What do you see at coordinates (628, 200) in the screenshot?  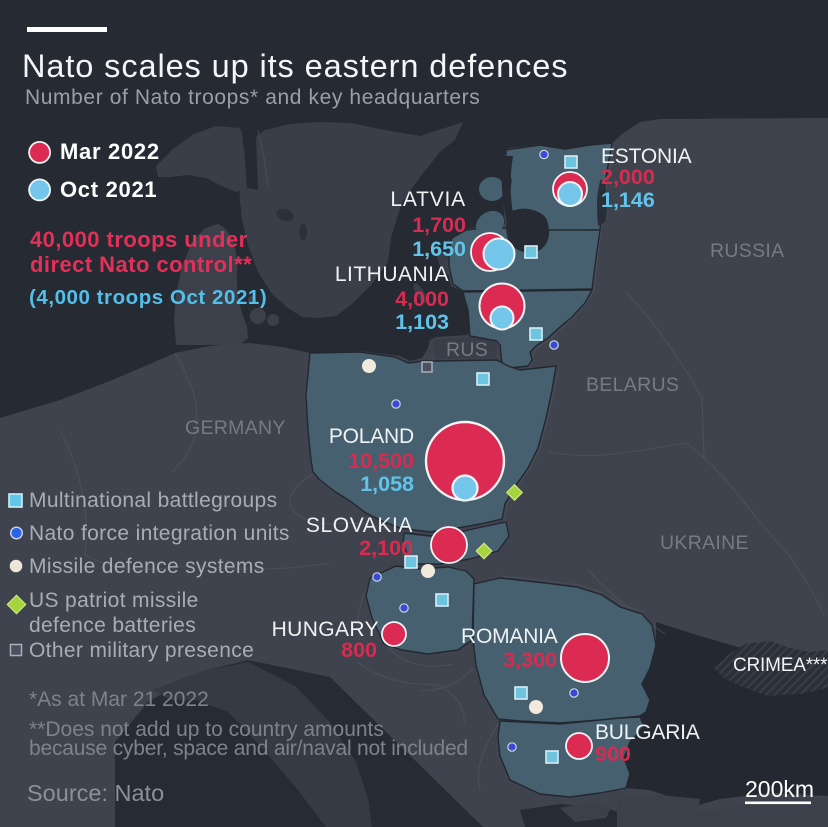 I see `svg-text: 1,146` at bounding box center [628, 200].